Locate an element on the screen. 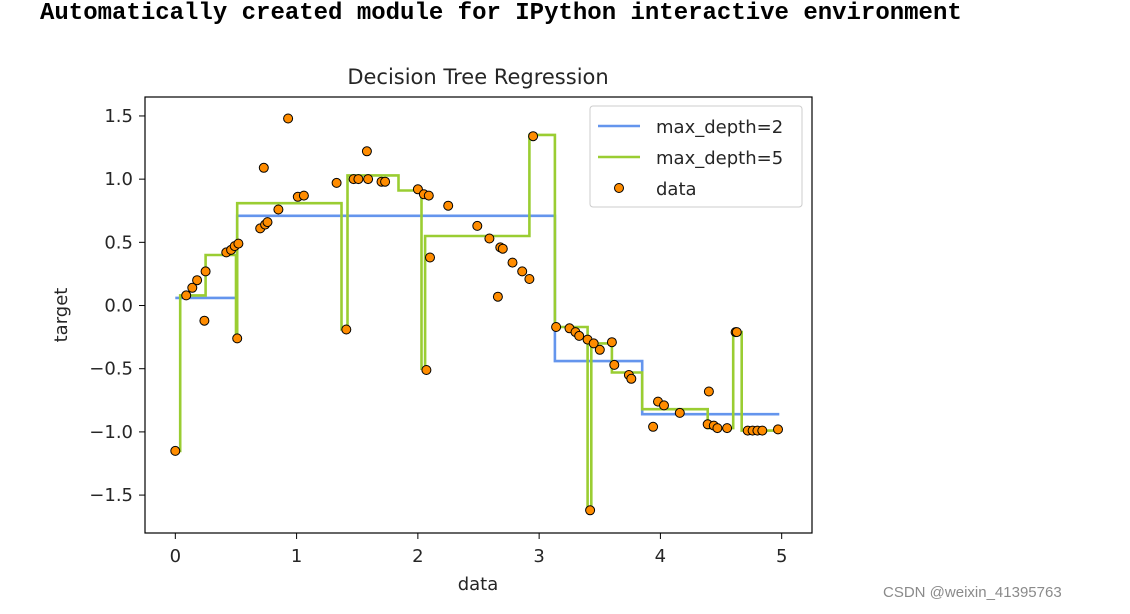  x-tick-label: 4 is located at coordinates (660, 556).